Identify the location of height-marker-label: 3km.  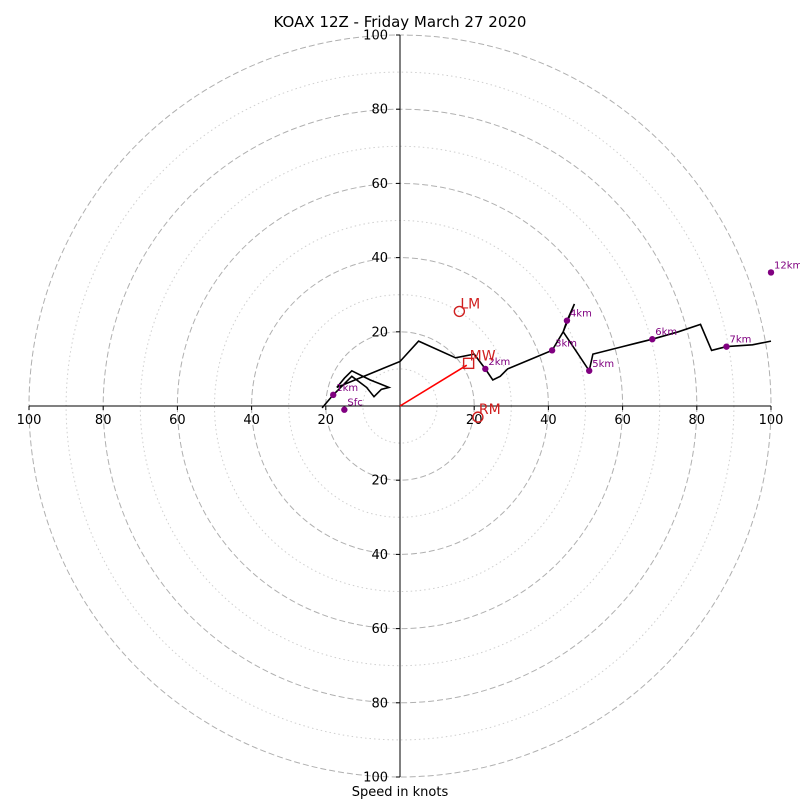
(566, 343).